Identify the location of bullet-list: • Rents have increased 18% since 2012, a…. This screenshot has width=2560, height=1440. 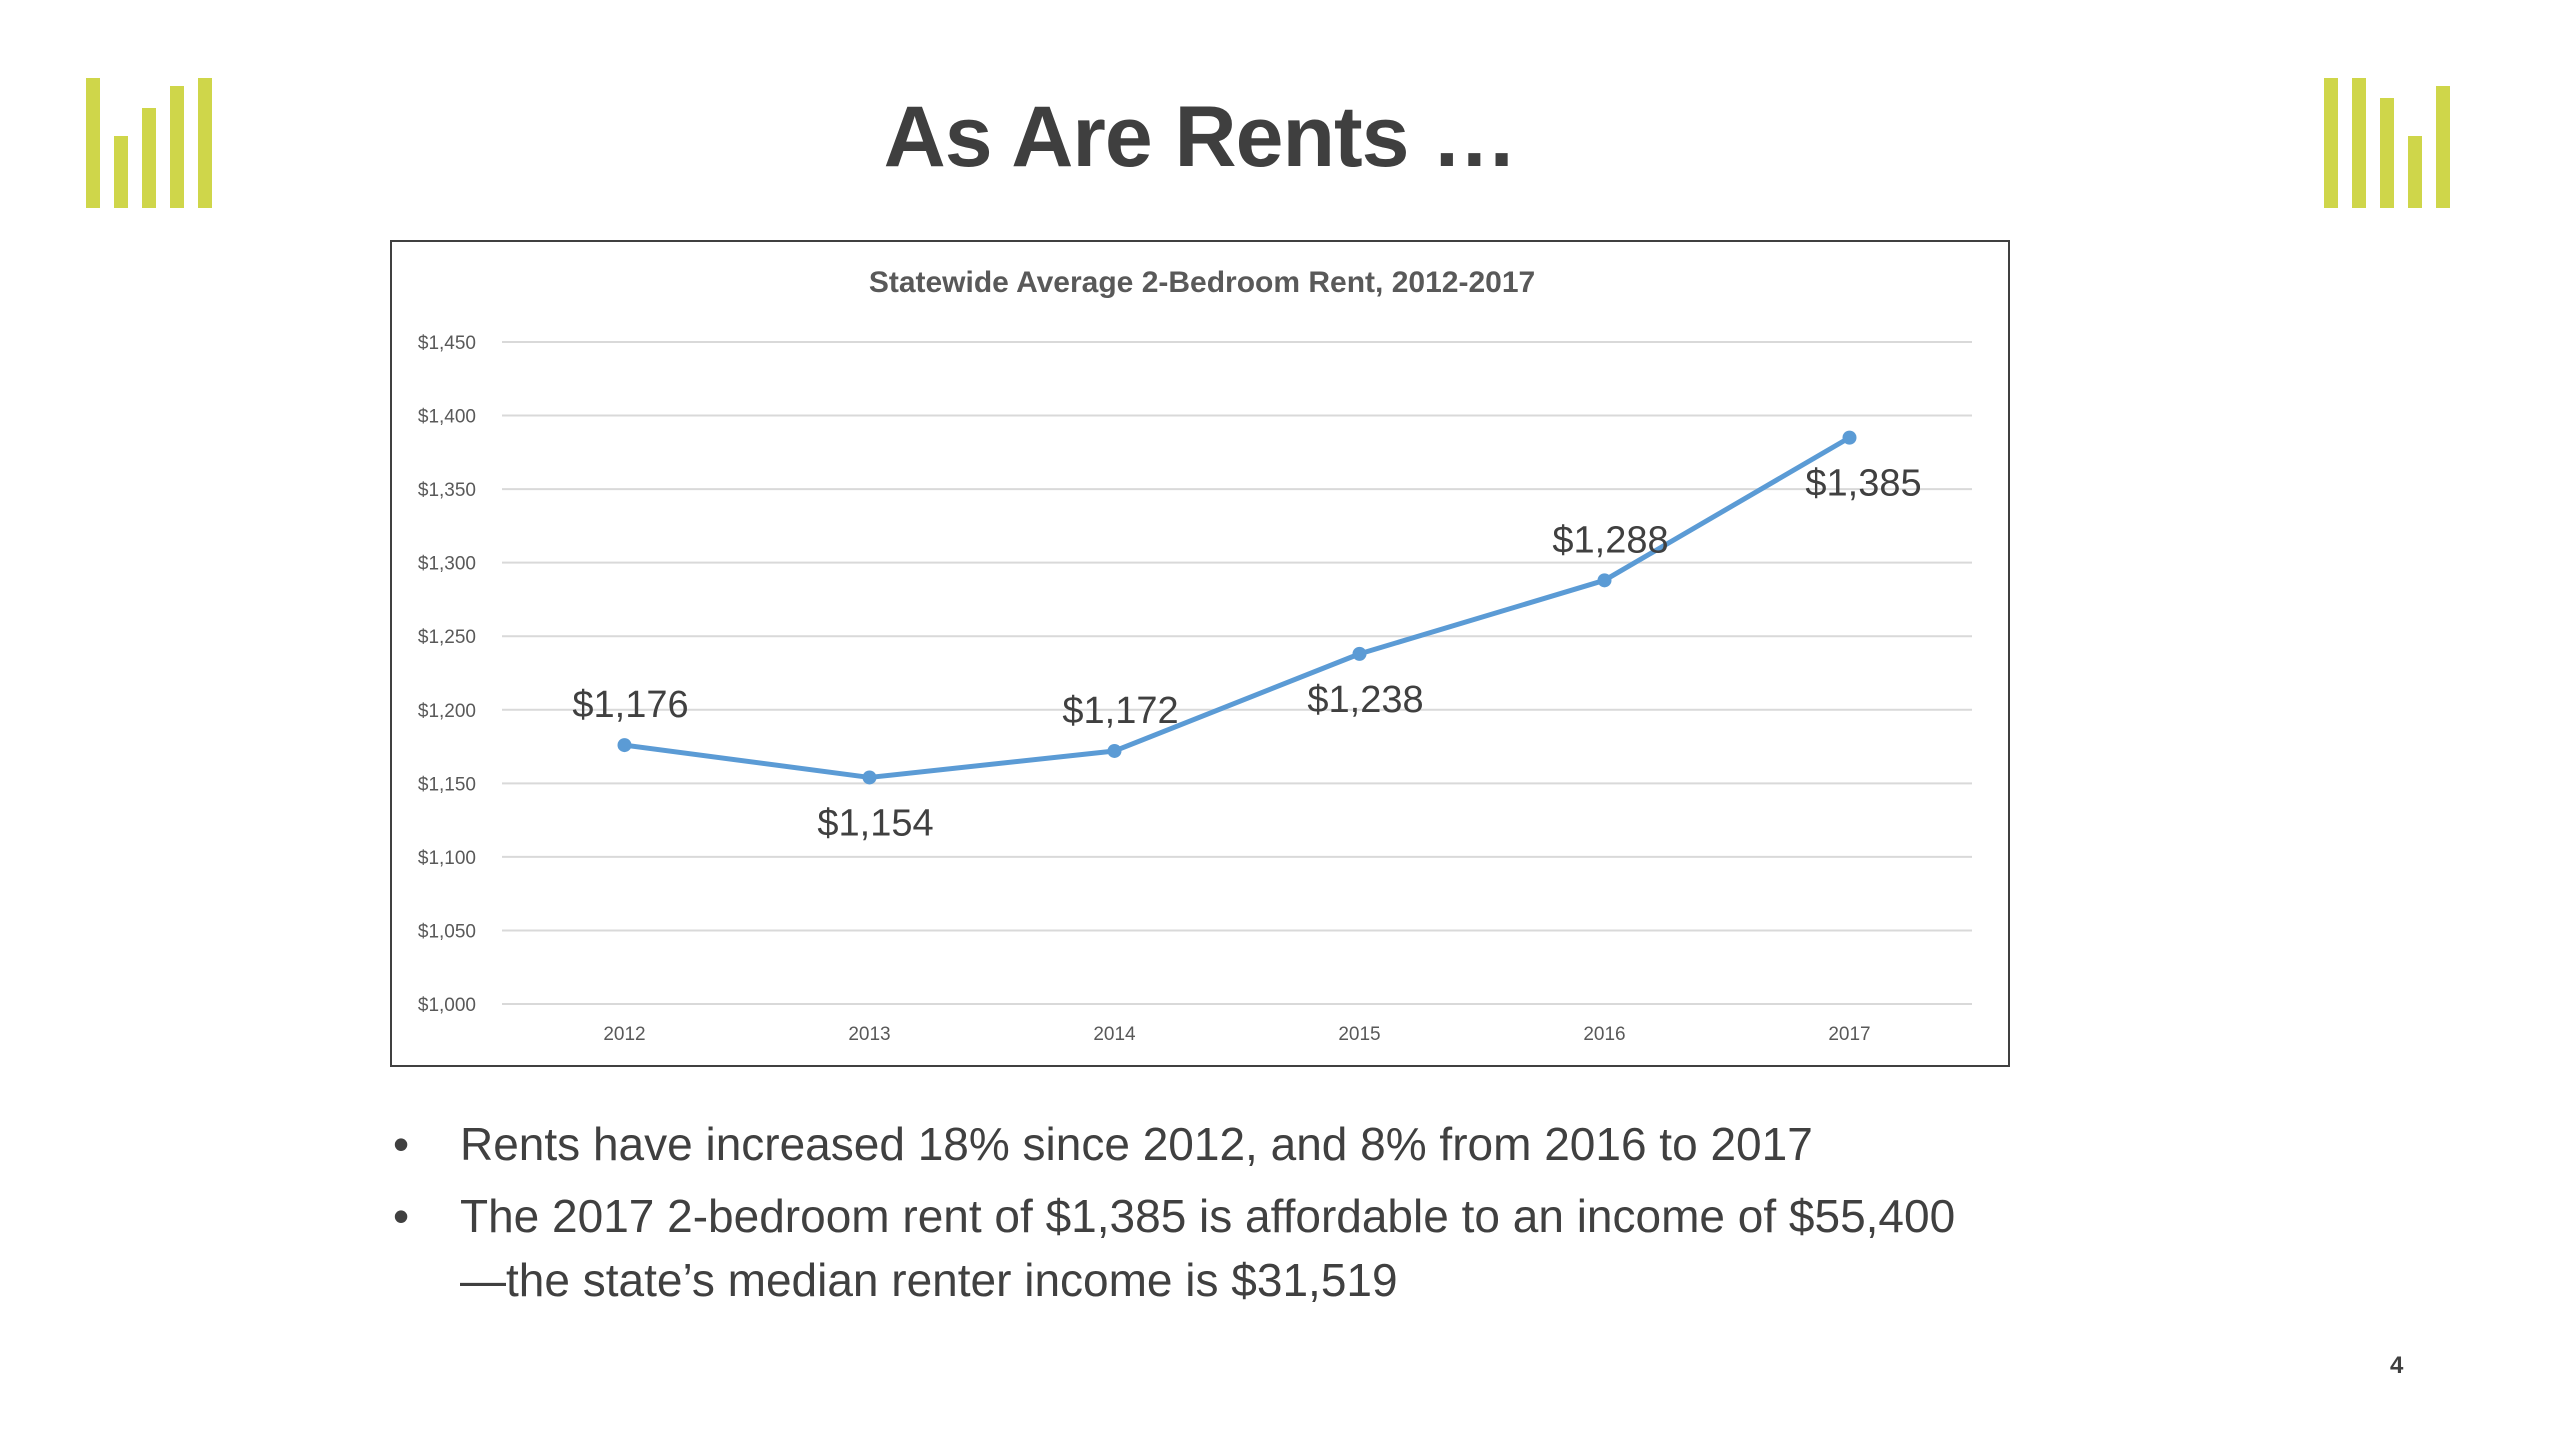
(1186, 1216).